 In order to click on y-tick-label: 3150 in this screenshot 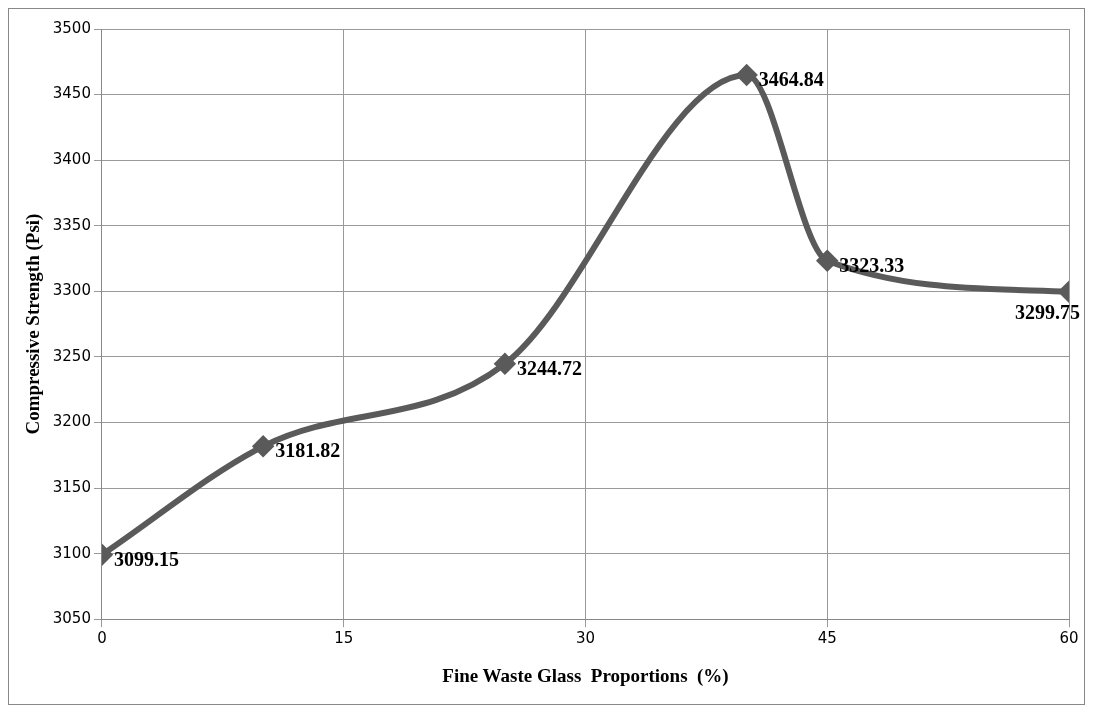, I will do `click(71, 486)`.